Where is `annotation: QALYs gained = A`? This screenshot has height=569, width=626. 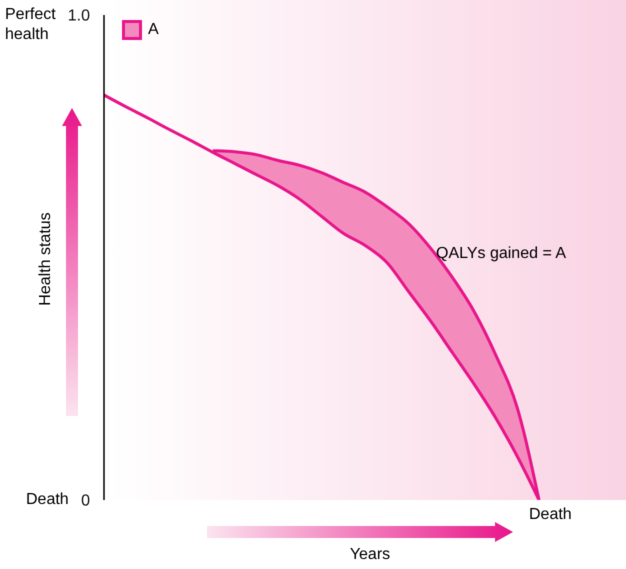 annotation: QALYs gained = A is located at coordinates (501, 254).